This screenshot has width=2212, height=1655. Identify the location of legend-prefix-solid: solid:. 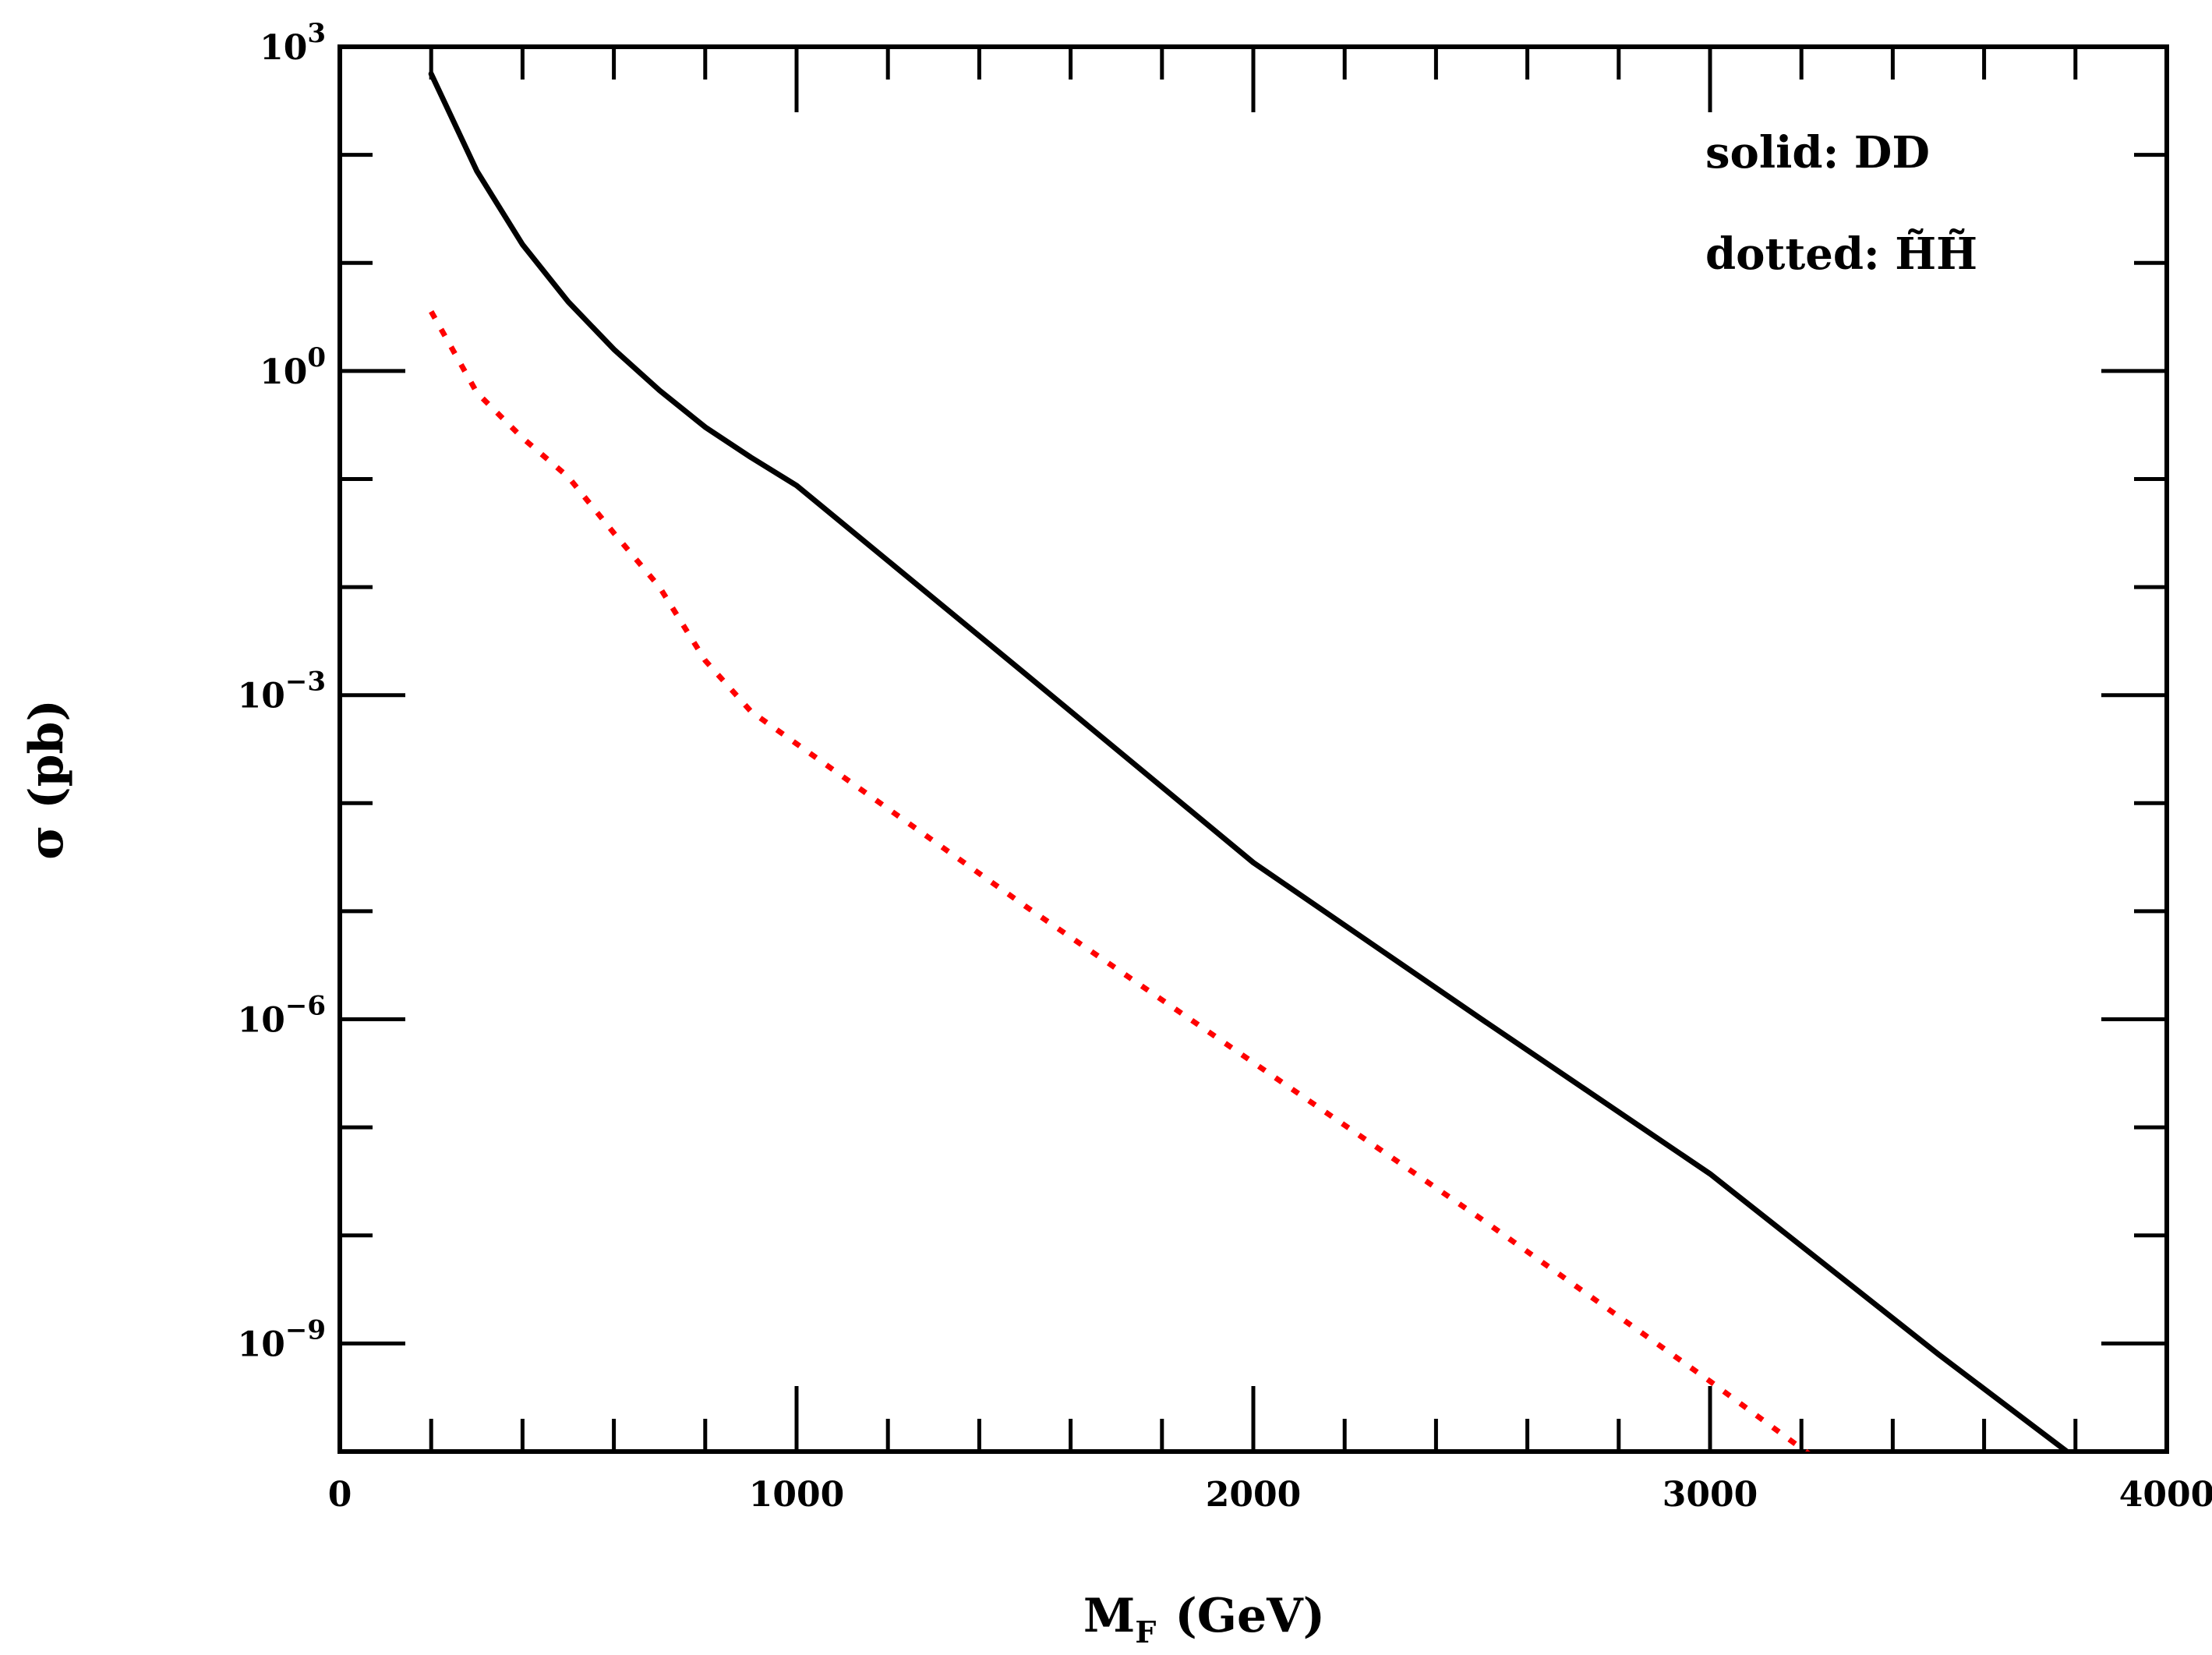
(1779, 153).